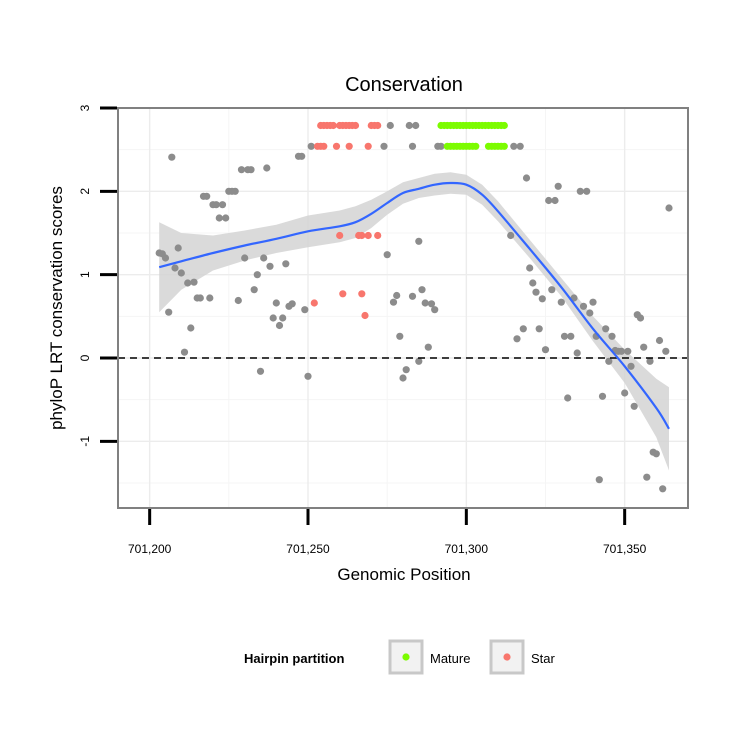 Image resolution: width=750 pixels, height=750 pixels. I want to click on legend-title: Hairpin partition, so click(294, 658).